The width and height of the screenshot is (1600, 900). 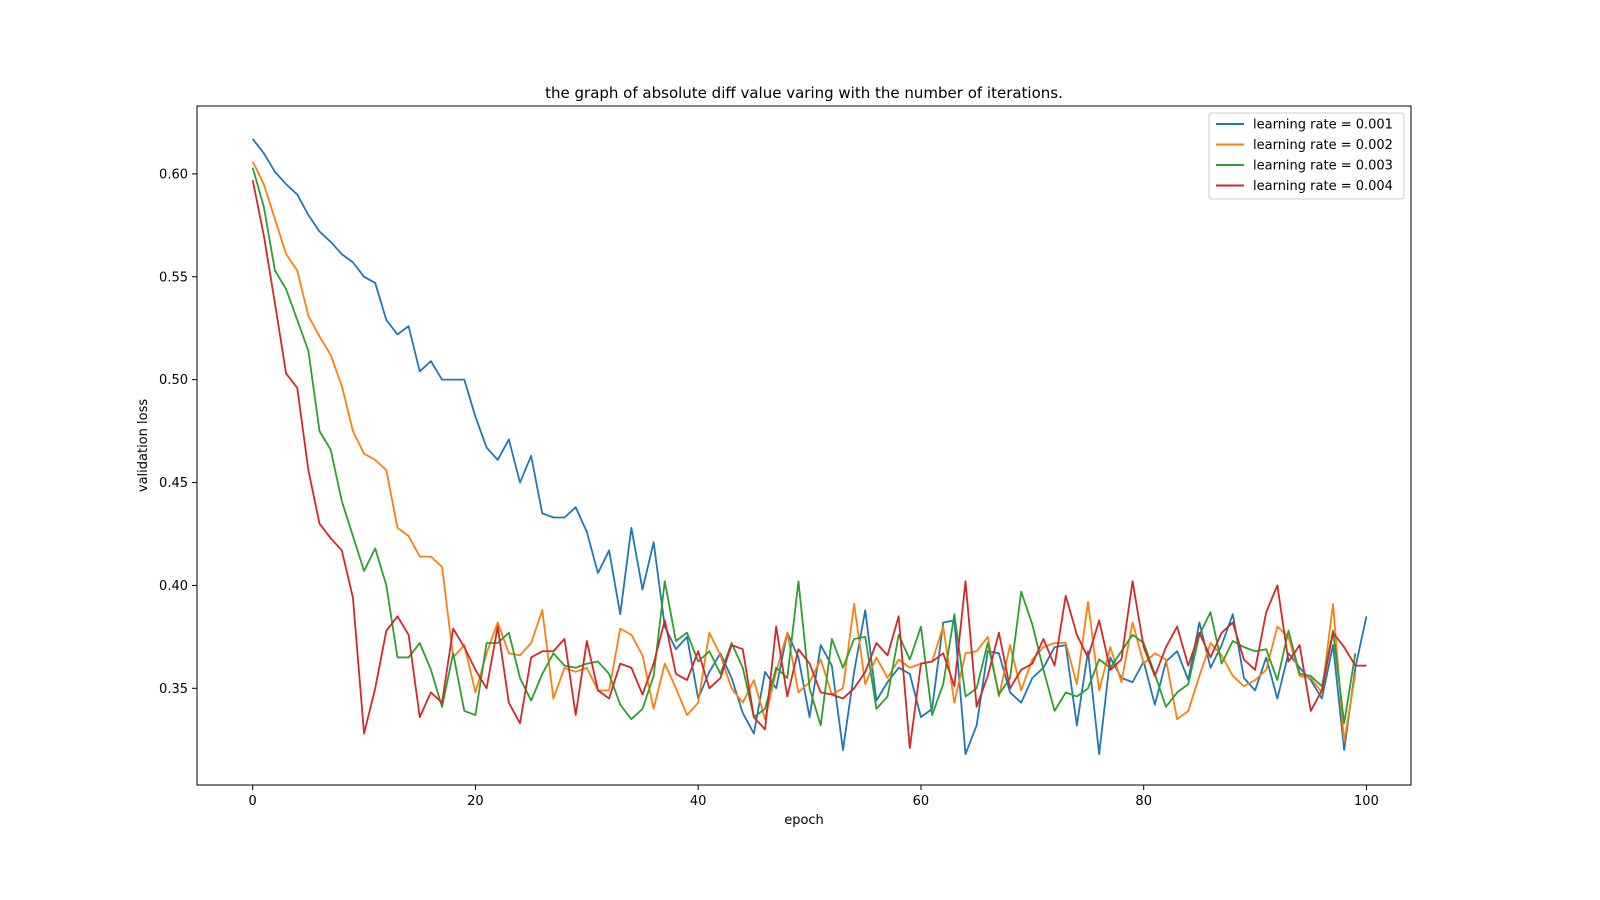 What do you see at coordinates (253, 801) in the screenshot?
I see `x-tick-label: 0` at bounding box center [253, 801].